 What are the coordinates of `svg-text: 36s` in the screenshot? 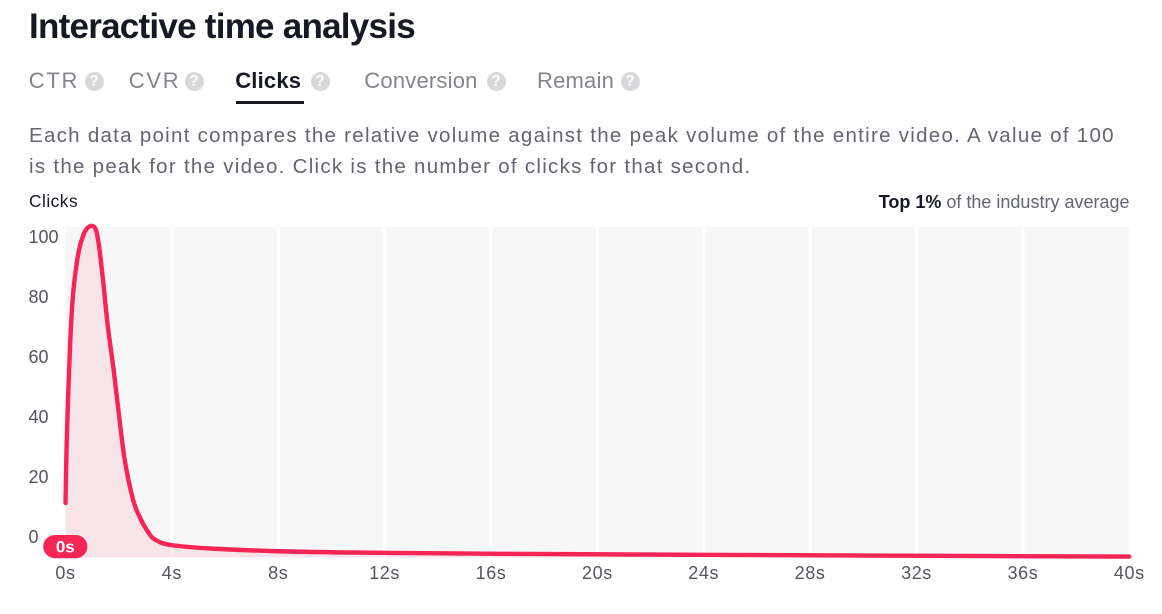 It's located at (1022, 573).